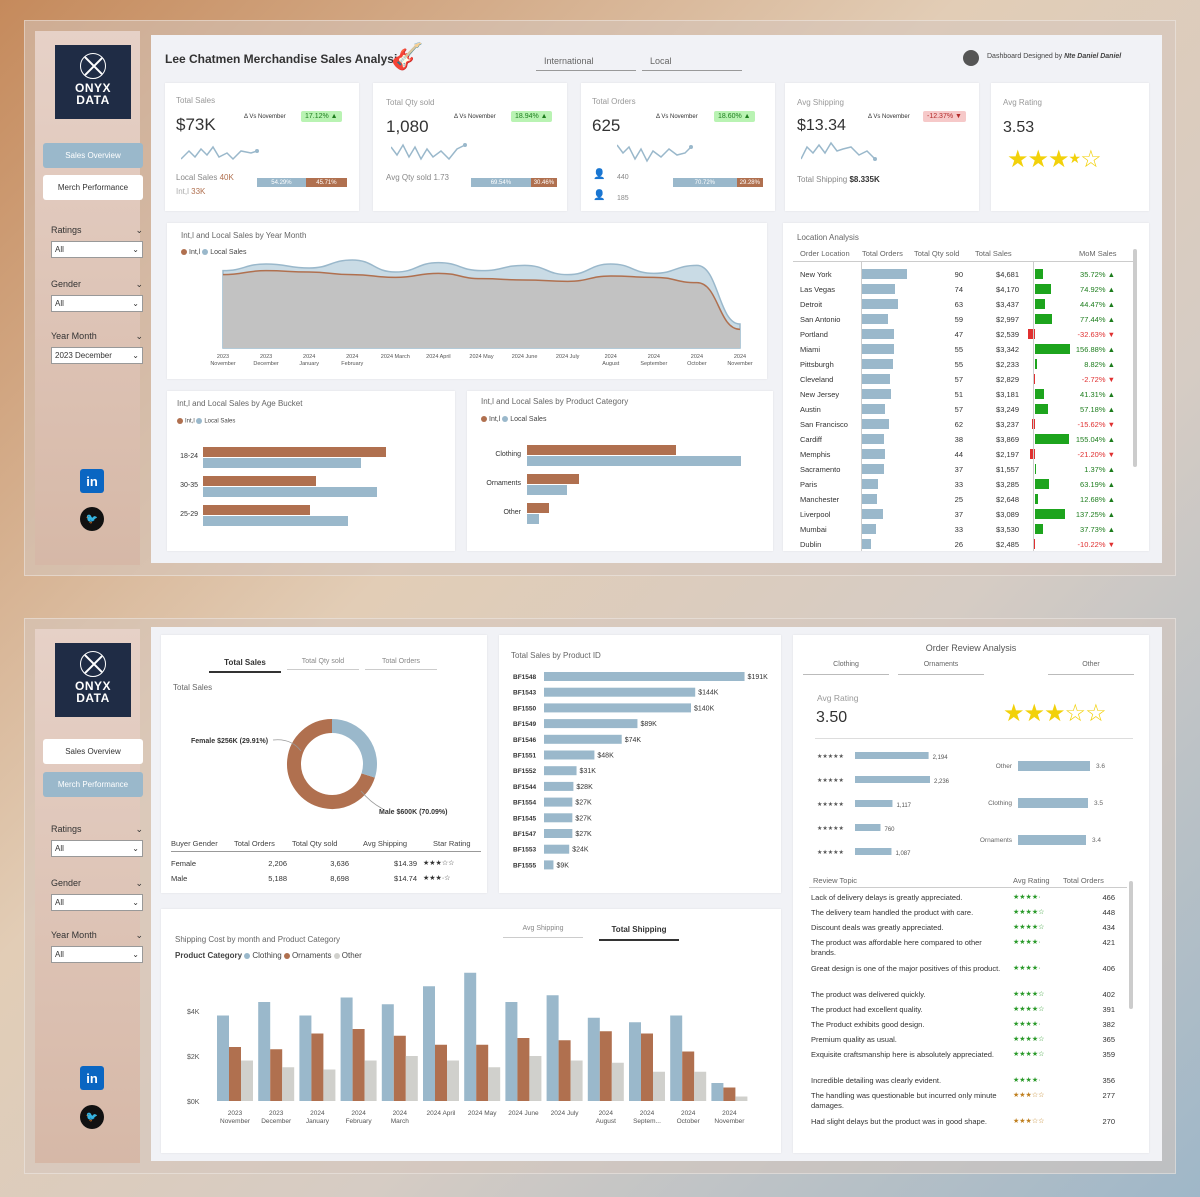  I want to click on location-row: Manchester 25 $2,648 12.68% ▲, so click(958, 499).